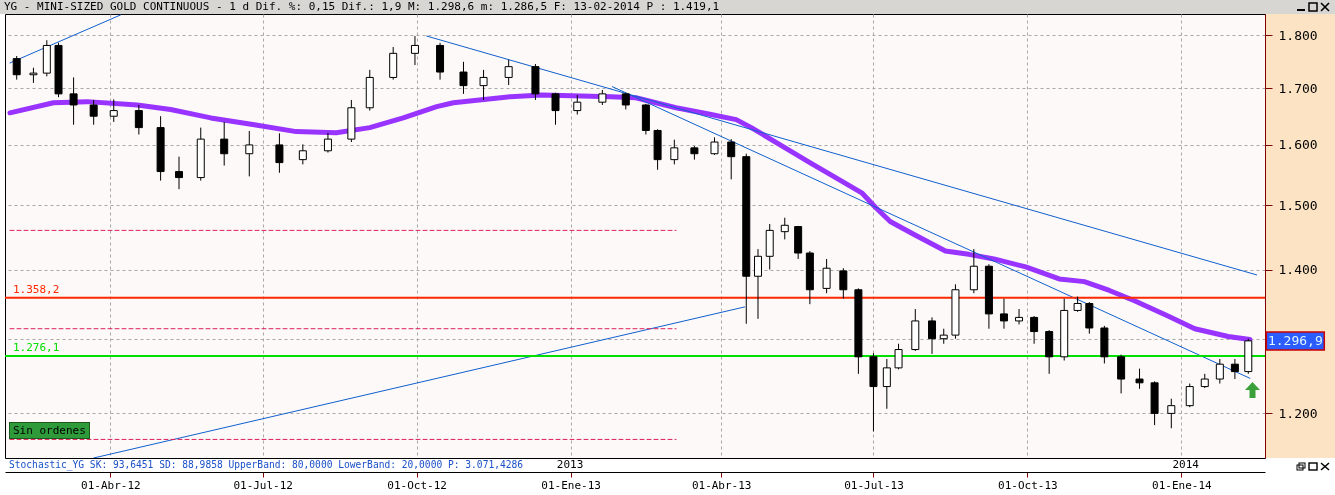 This screenshot has height=495, width=1335. Describe the element at coordinates (263, 485) in the screenshot. I see `x-tick-label: 01-Jul-12` at that location.